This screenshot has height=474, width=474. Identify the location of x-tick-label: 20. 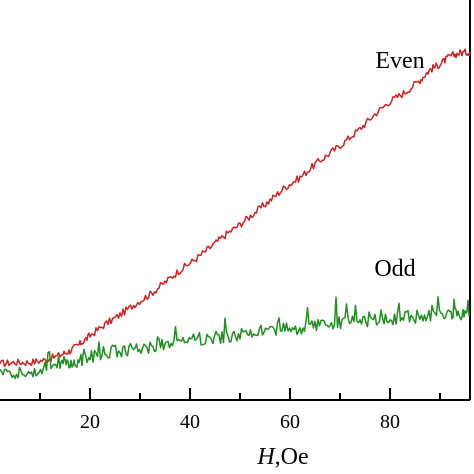
(90, 422).